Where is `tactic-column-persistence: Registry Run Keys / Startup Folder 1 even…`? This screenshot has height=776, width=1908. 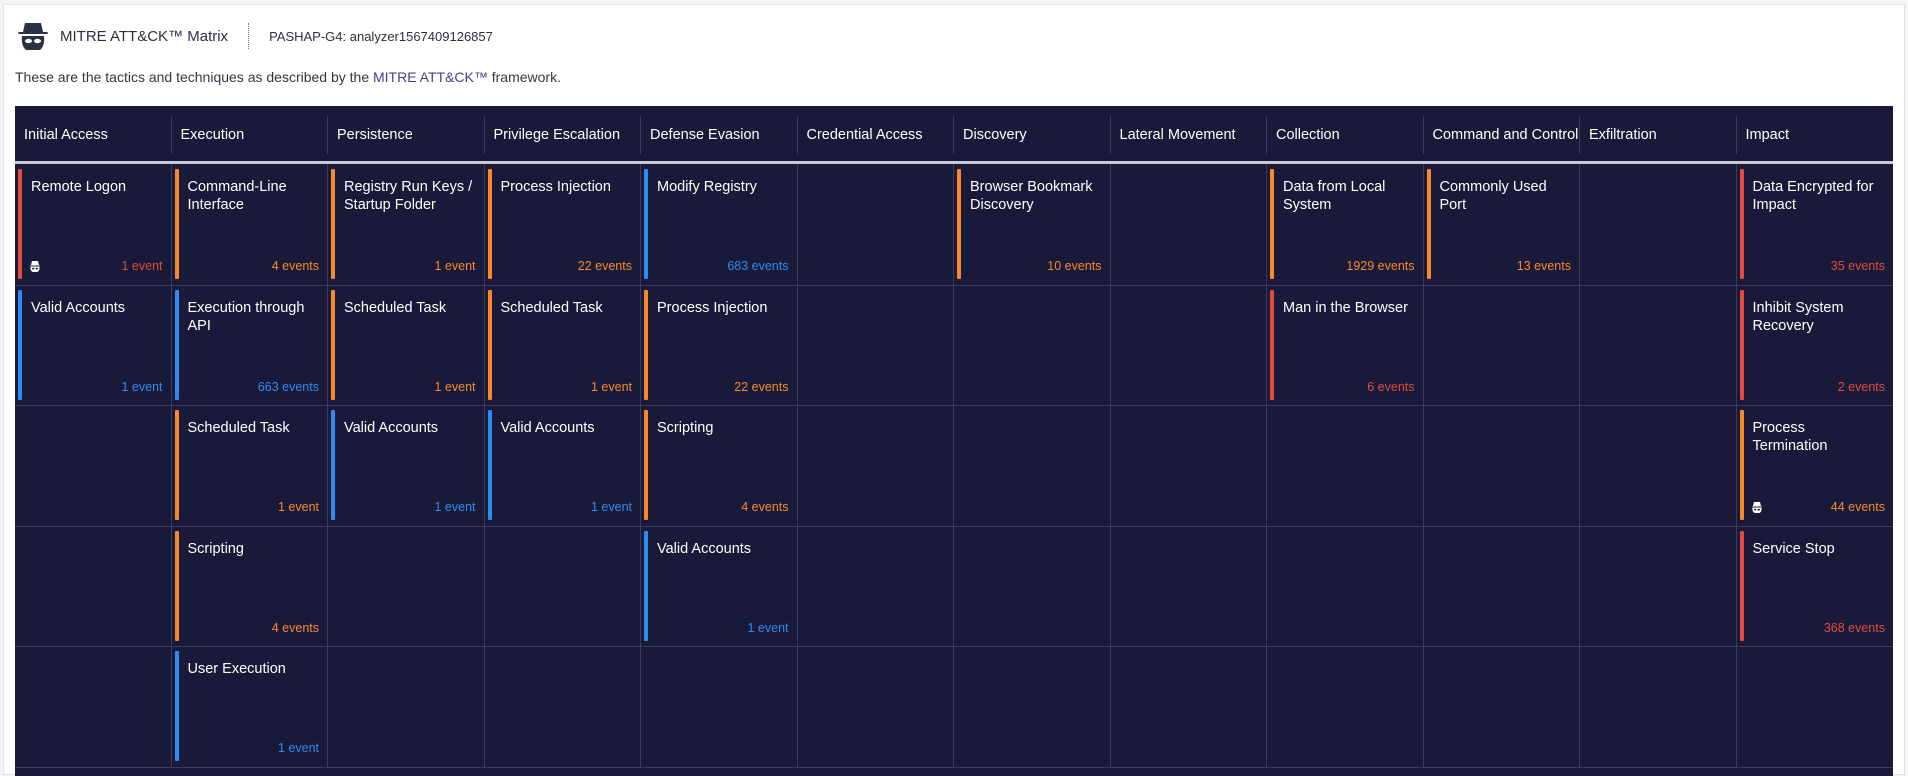
tactic-column-persistence: Registry Run Keys / Startup Folder 1 even… is located at coordinates (406, 466).